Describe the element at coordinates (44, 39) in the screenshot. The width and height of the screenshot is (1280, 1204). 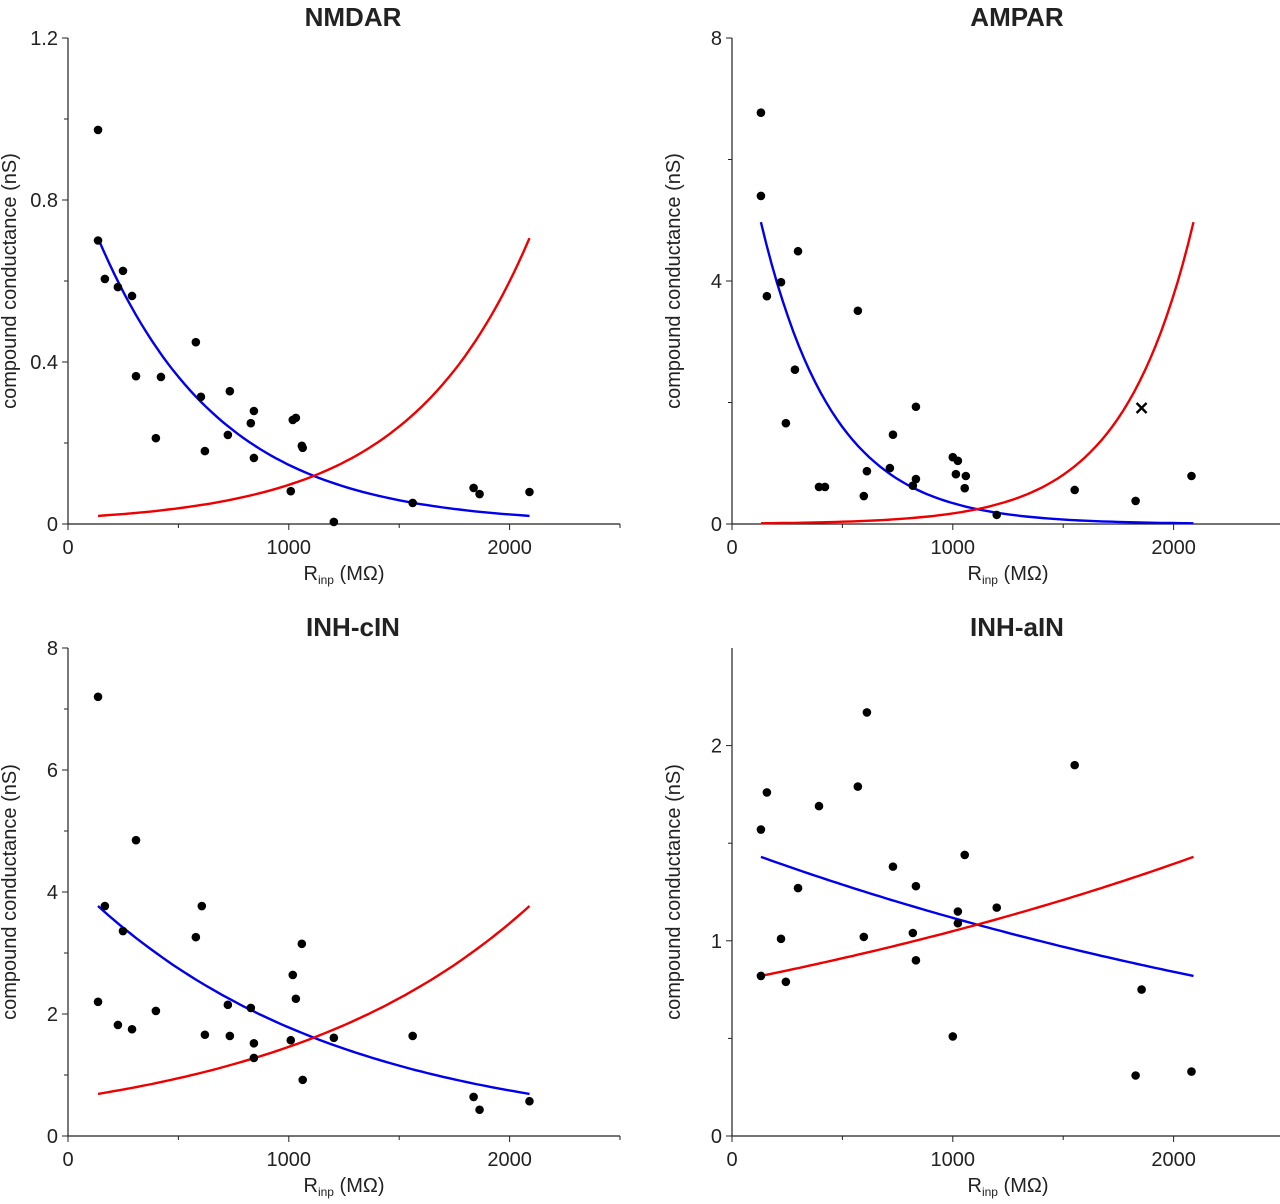
I see `y-tick-label: 1.2` at that location.